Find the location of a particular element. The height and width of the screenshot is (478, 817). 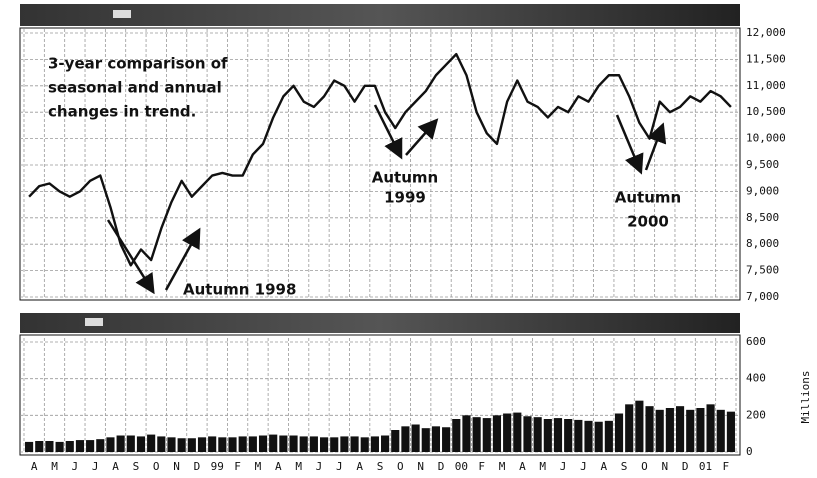

x-tick-label: O is located at coordinates (644, 466).